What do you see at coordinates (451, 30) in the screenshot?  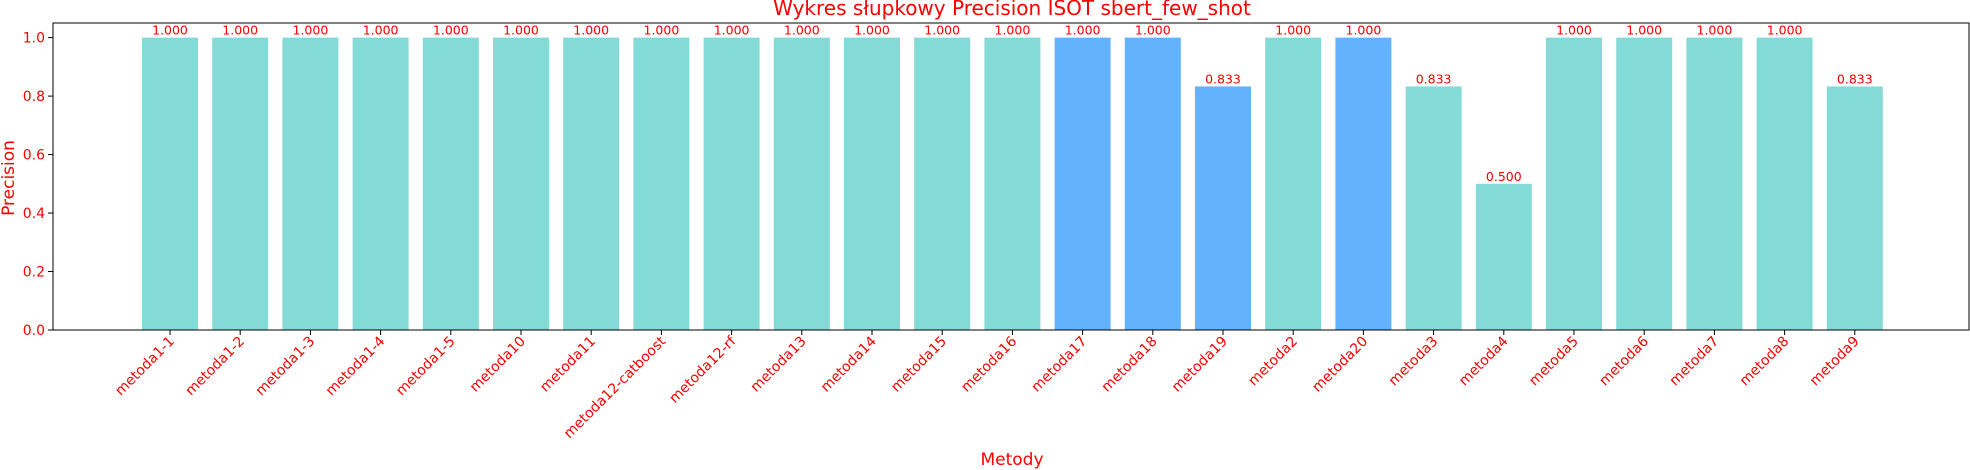 I see `value-label-metoda1-5: 1.000` at bounding box center [451, 30].